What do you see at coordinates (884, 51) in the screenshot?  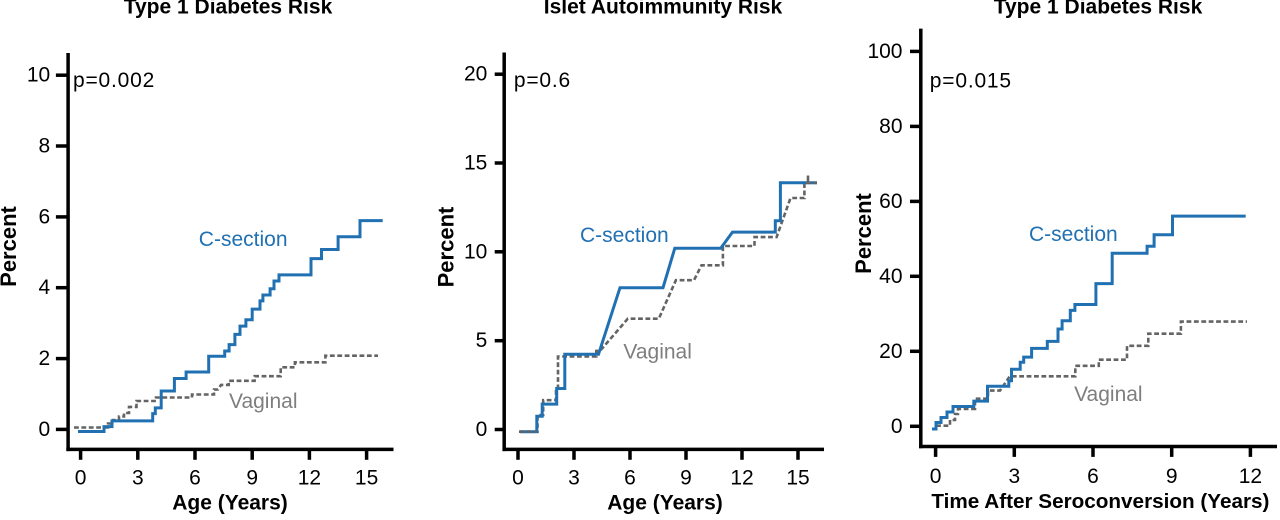 I see `svg-text: 100` at bounding box center [884, 51].